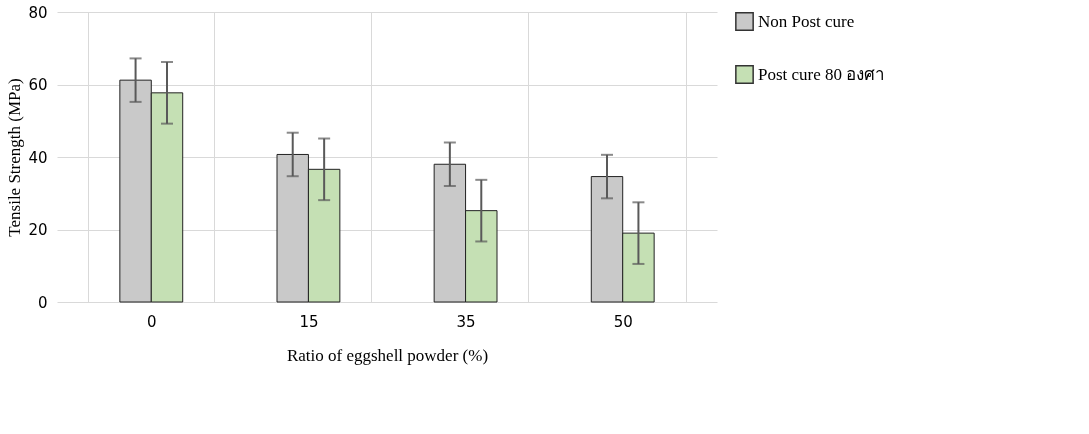  Describe the element at coordinates (15, 157) in the screenshot. I see `y-axis-title: Tensile Strength (MPa)` at that location.